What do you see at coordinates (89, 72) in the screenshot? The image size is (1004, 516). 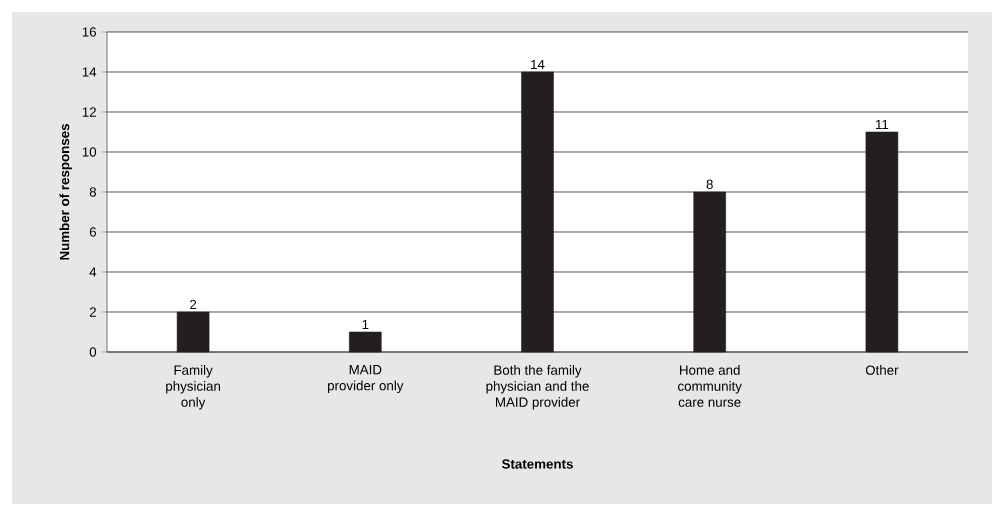 I see `y-tick-label: 14` at bounding box center [89, 72].